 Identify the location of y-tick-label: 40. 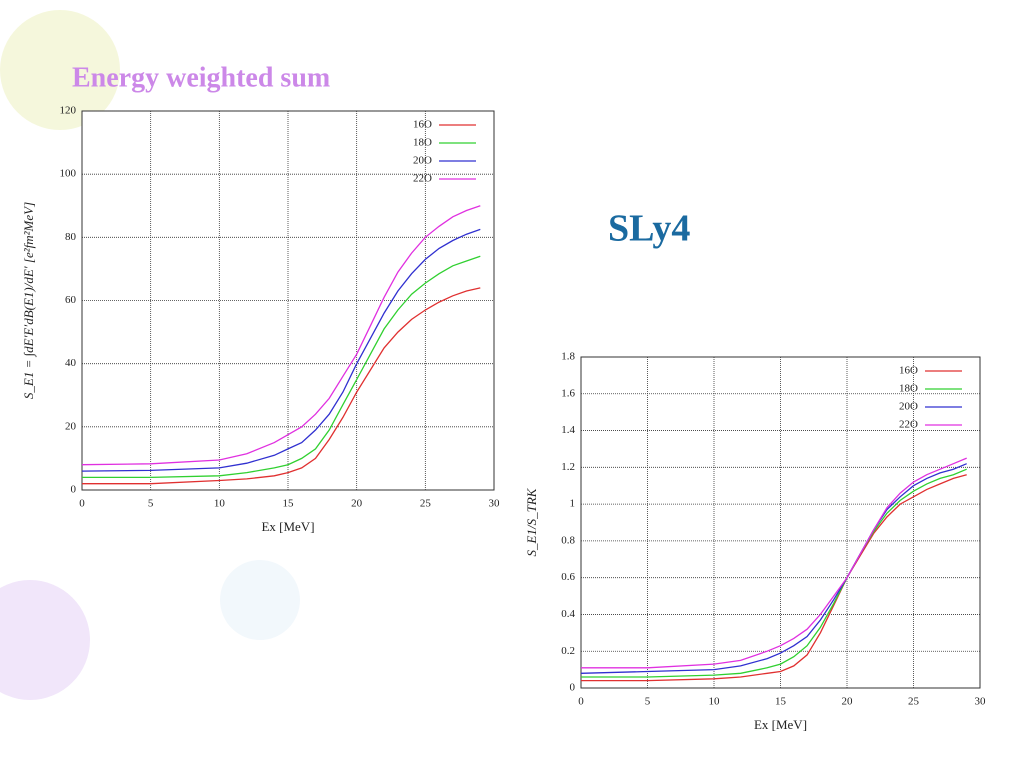
(71, 363).